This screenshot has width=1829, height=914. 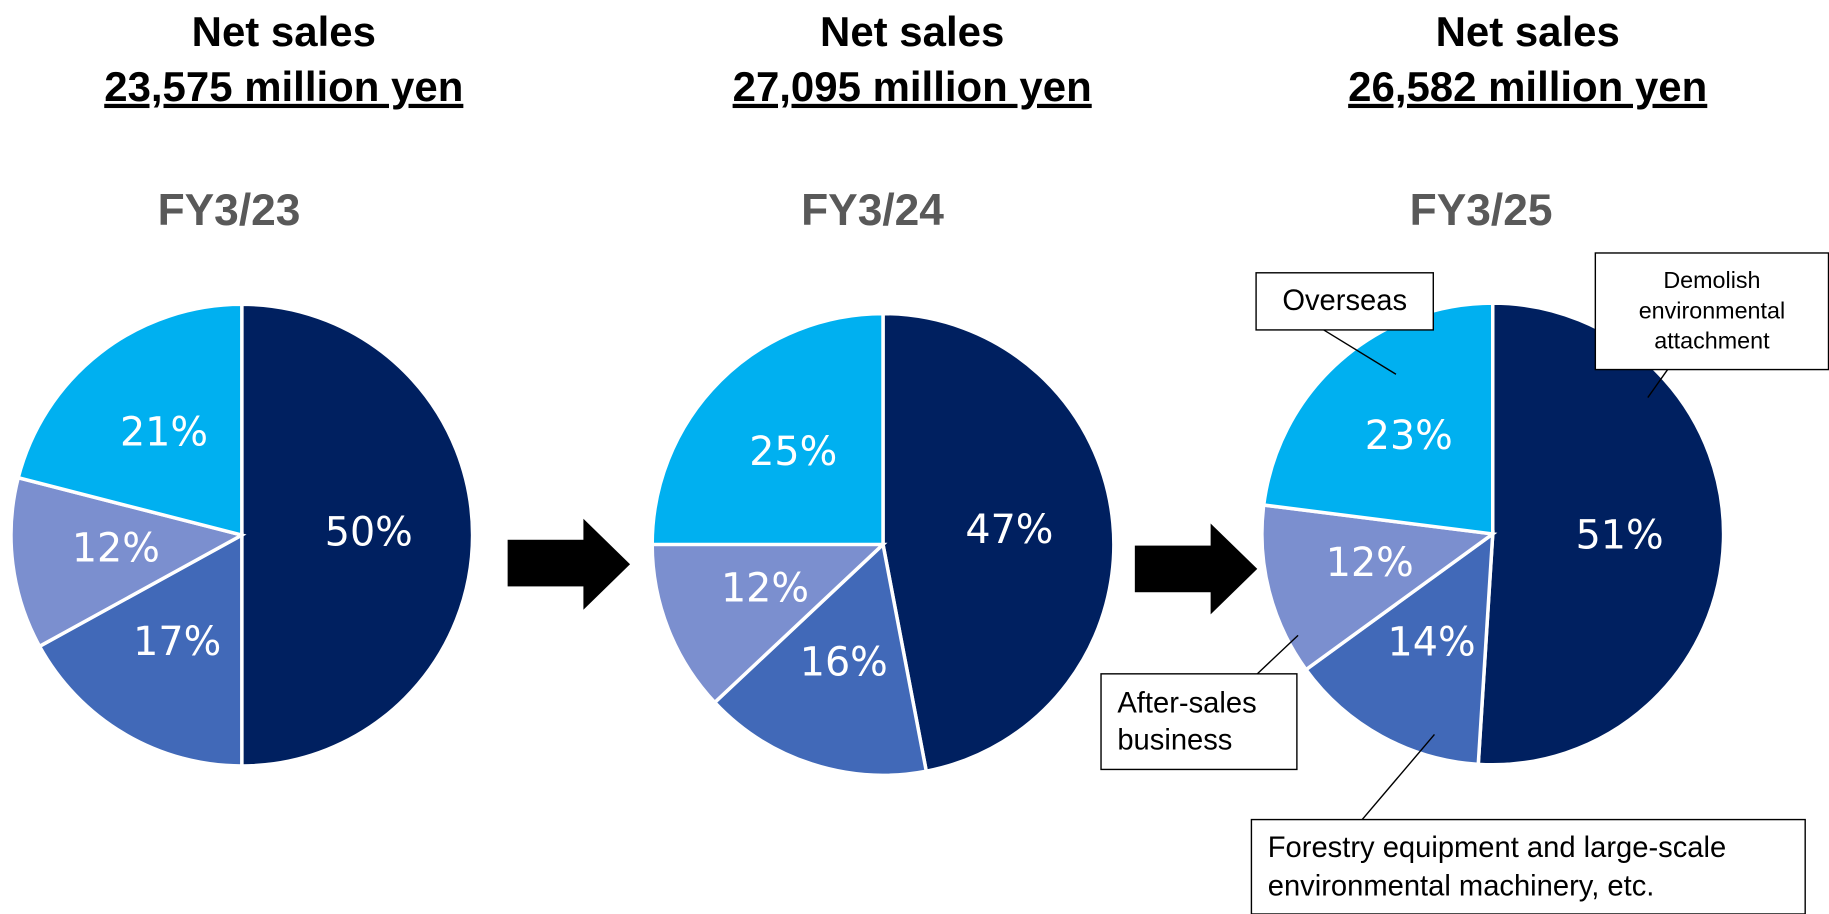 What do you see at coordinates (1432, 643) in the screenshot?
I see `data-label: 14%` at bounding box center [1432, 643].